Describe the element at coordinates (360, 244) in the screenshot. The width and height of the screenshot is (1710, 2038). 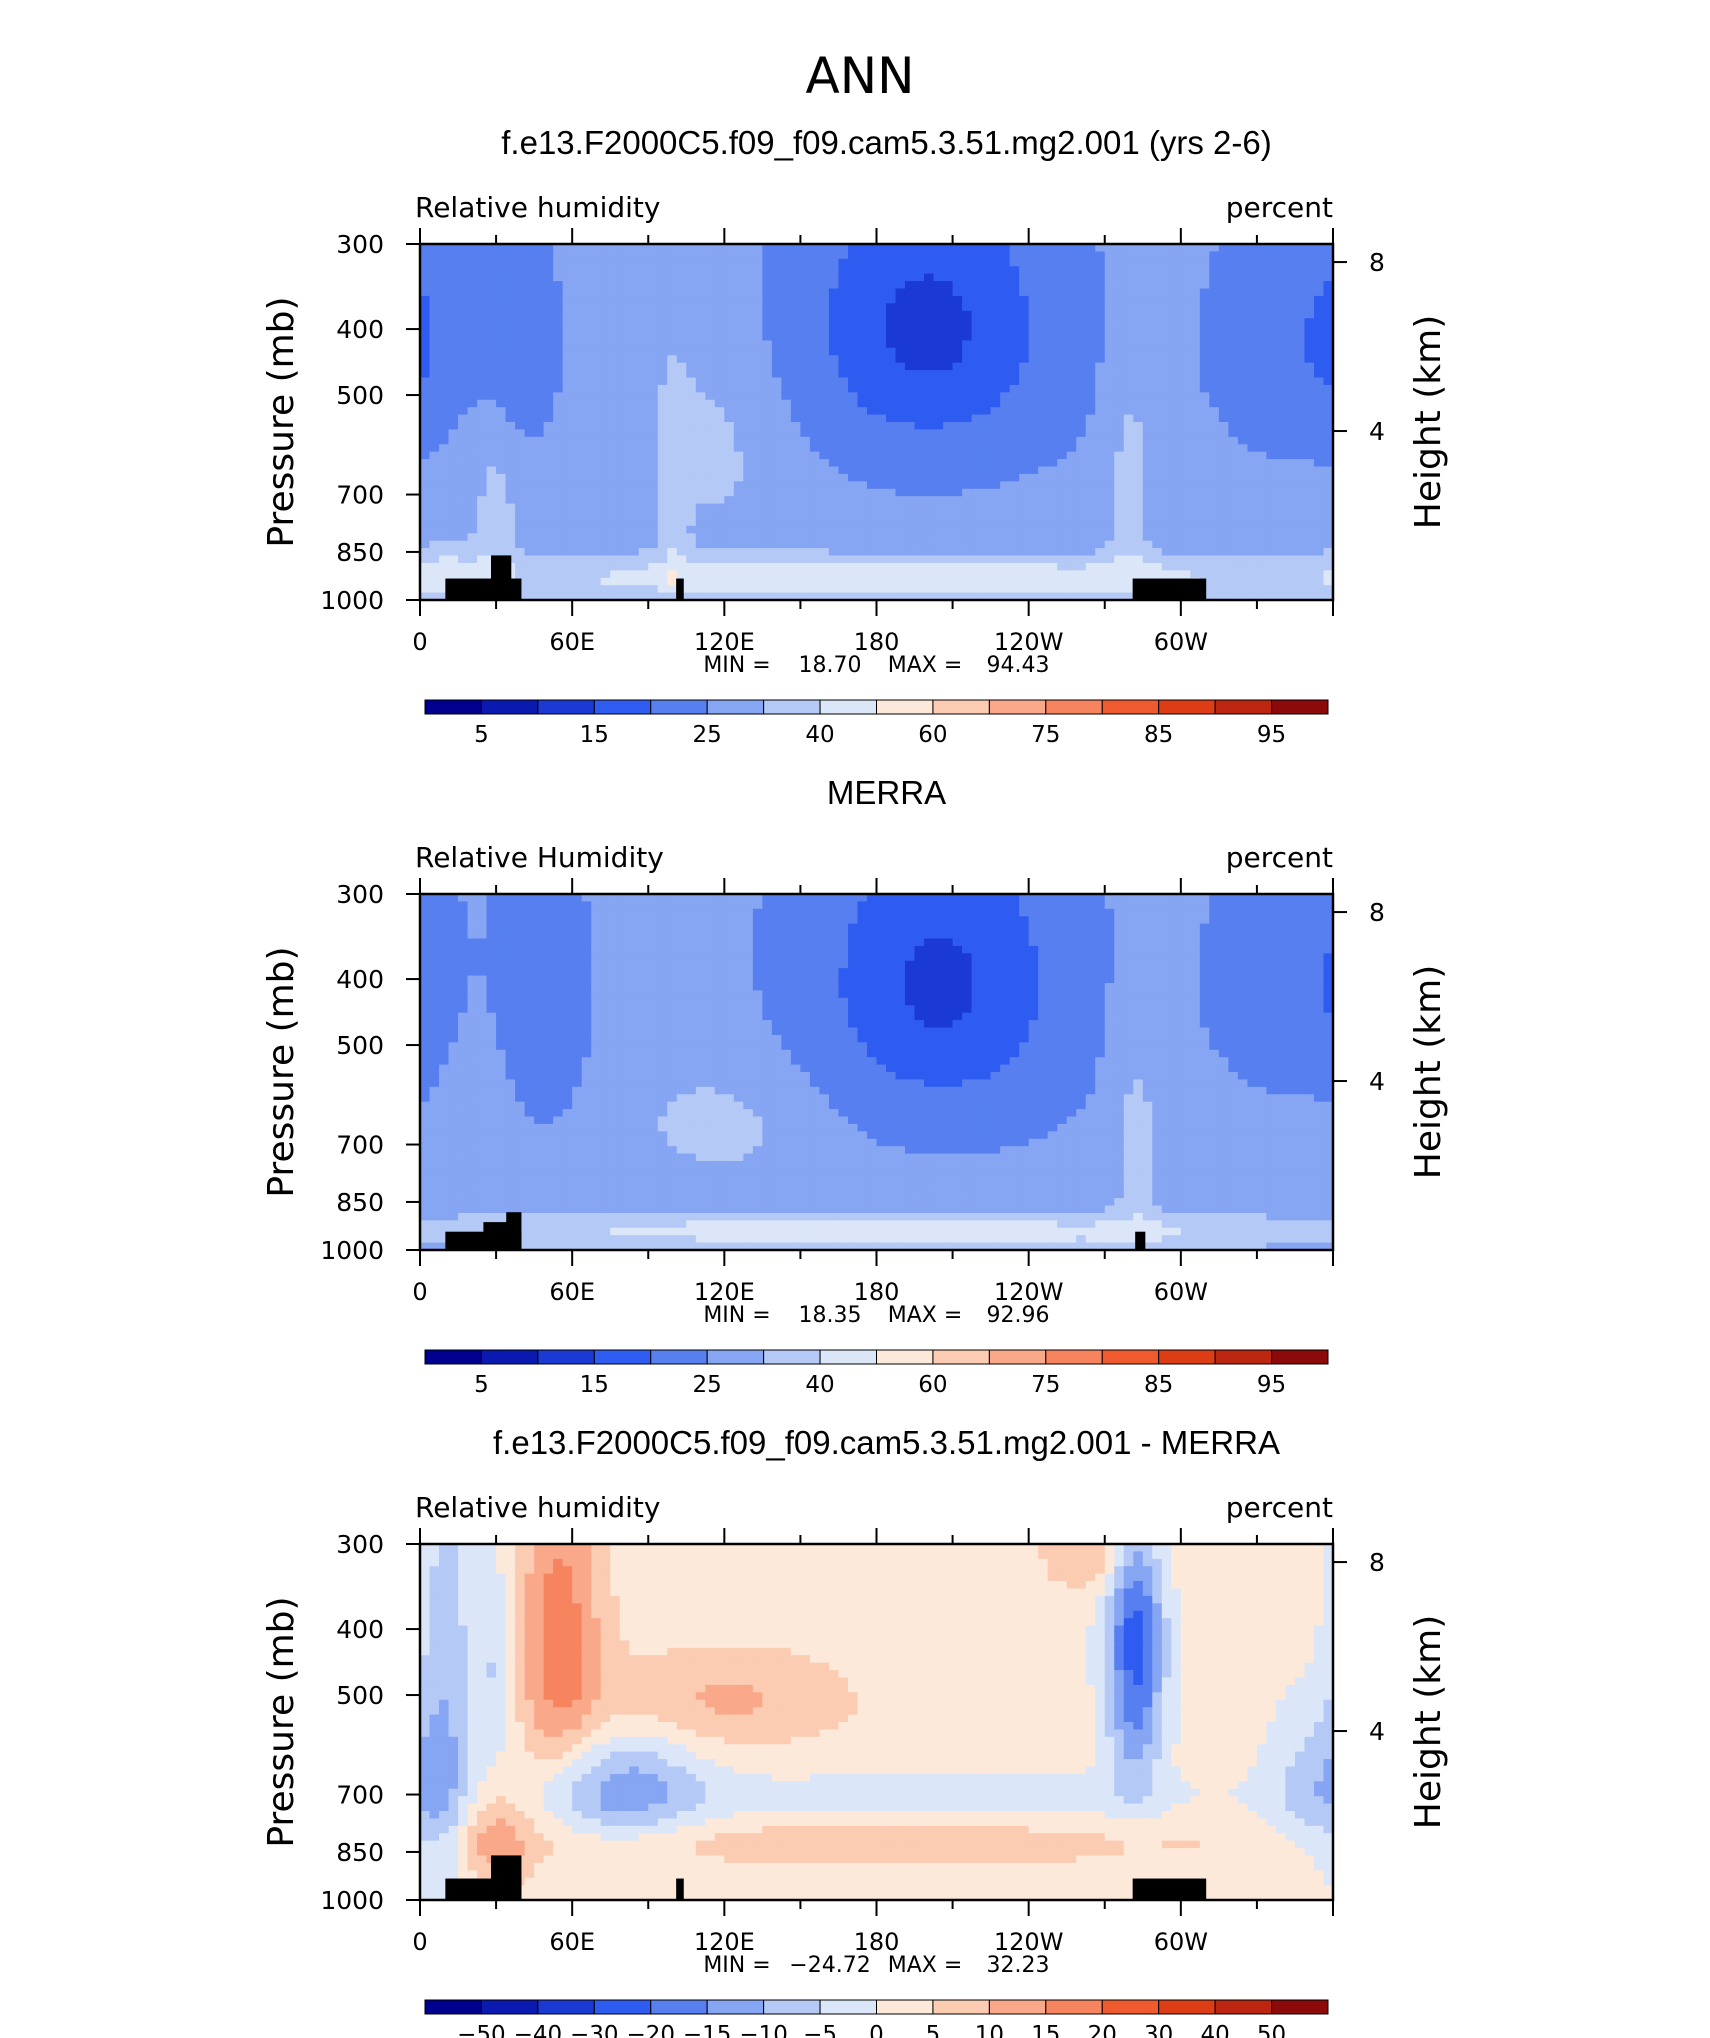
I see `y-tick-label: 300` at that location.